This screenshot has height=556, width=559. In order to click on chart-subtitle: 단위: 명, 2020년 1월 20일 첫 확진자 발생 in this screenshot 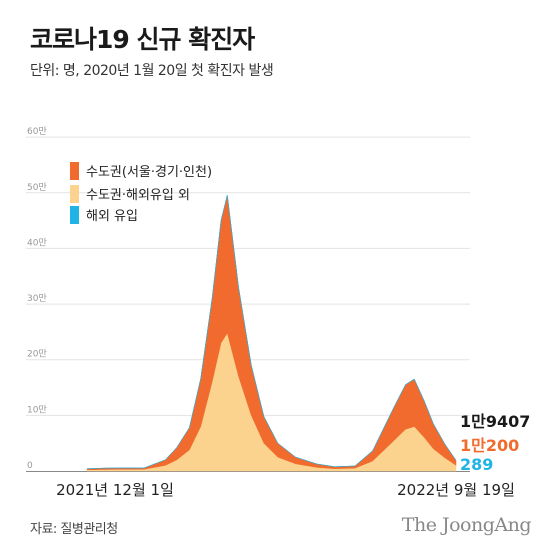, I will do `click(152, 71)`.